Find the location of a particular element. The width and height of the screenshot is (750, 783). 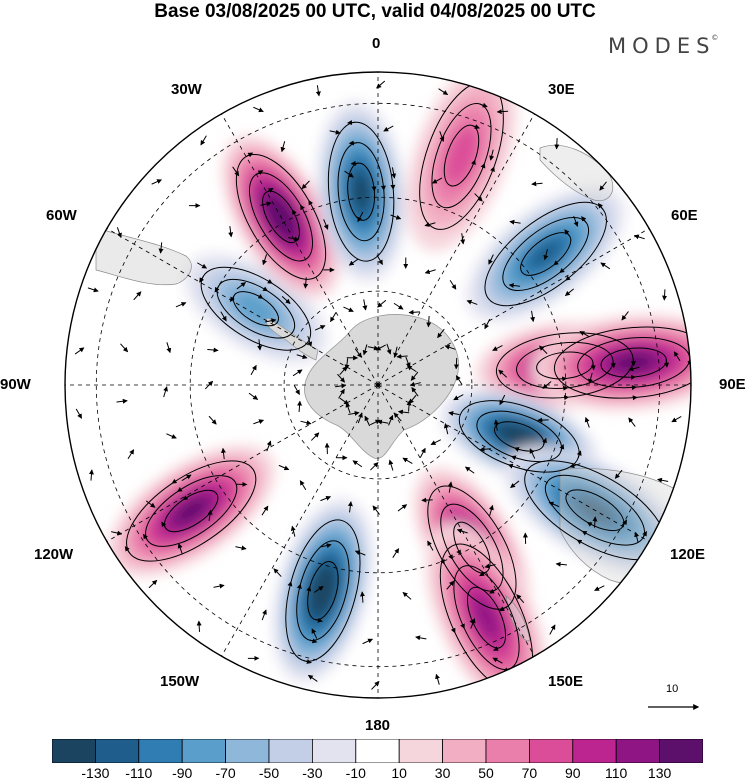

colorbar-label: 130 is located at coordinates (659, 773).